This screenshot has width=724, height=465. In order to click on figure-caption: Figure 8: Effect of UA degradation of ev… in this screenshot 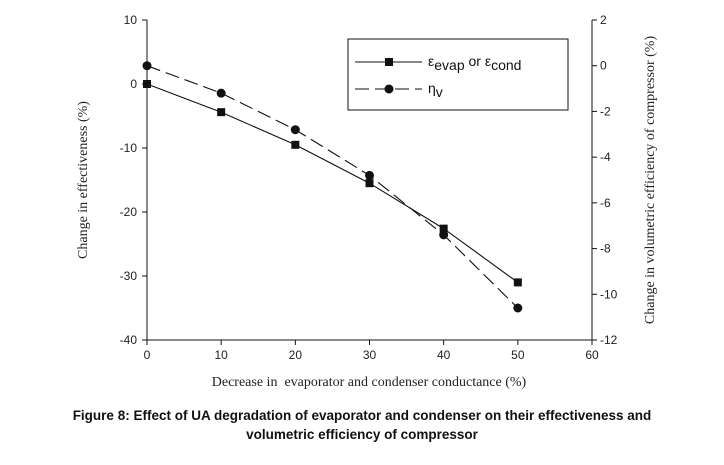, I will do `click(362, 425)`.